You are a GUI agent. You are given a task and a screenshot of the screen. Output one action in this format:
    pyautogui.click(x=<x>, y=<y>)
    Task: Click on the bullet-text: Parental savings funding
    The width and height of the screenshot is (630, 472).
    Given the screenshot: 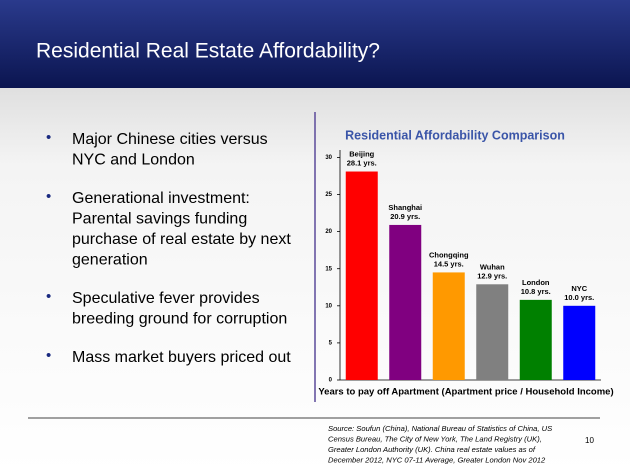 What is the action you would take?
    pyautogui.click(x=159, y=219)
    